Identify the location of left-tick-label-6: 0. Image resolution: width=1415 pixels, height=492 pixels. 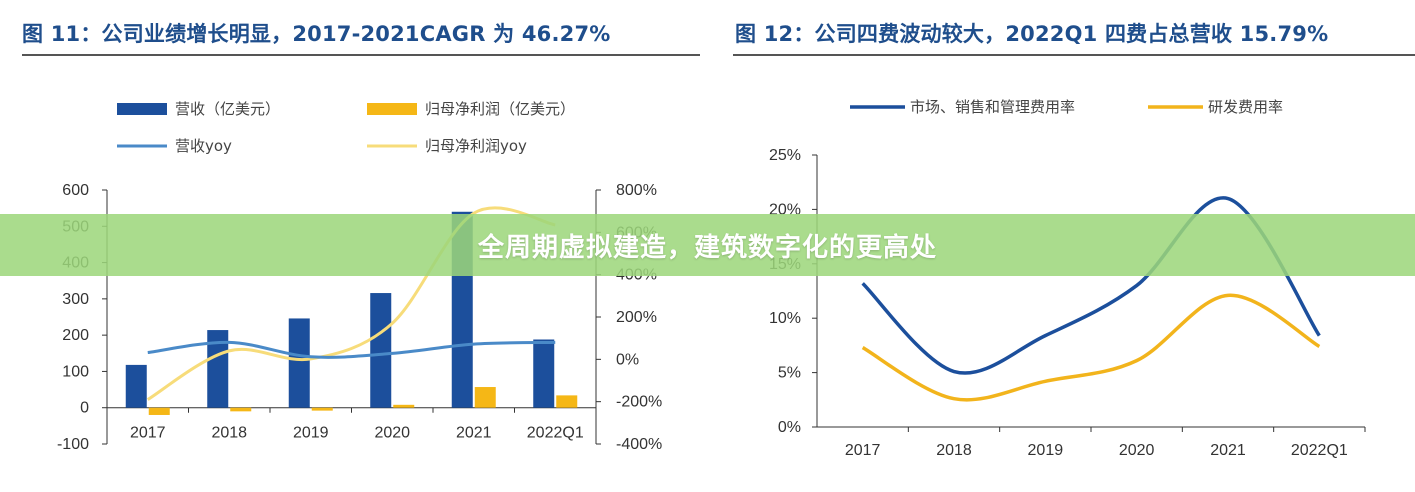
(84, 408).